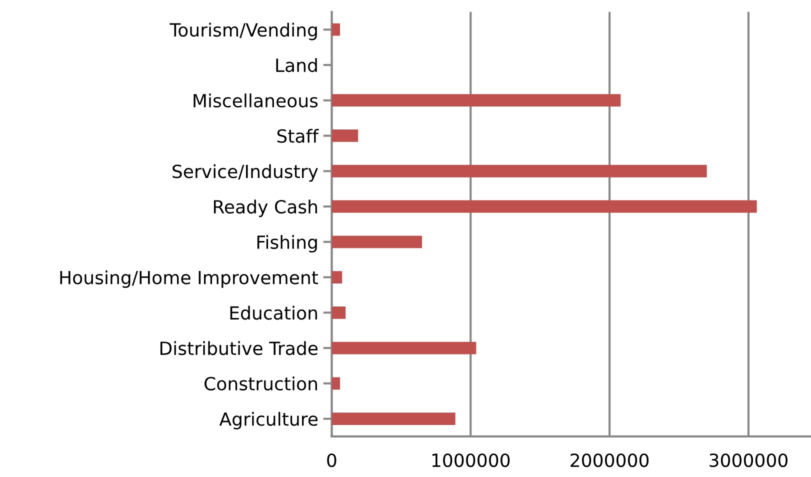 The width and height of the screenshot is (811, 477). I want to click on y-tick-label: Tourism/Vending, so click(243, 31).